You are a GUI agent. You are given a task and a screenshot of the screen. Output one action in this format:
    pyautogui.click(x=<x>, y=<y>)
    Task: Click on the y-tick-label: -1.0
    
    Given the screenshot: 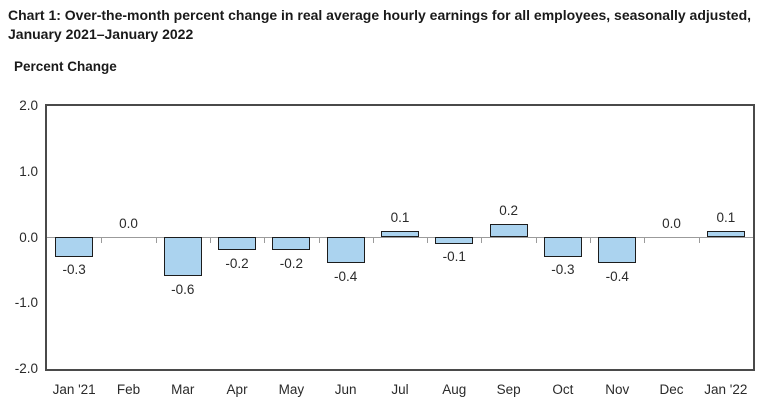 What is the action you would take?
    pyautogui.click(x=26, y=303)
    